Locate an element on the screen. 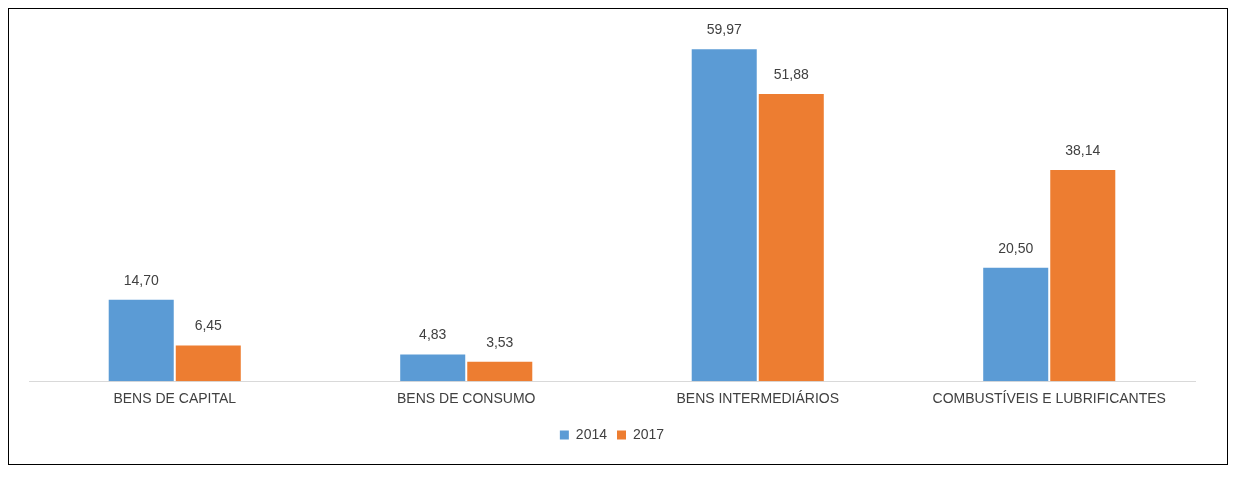  data-label: 14,70 is located at coordinates (141, 279).